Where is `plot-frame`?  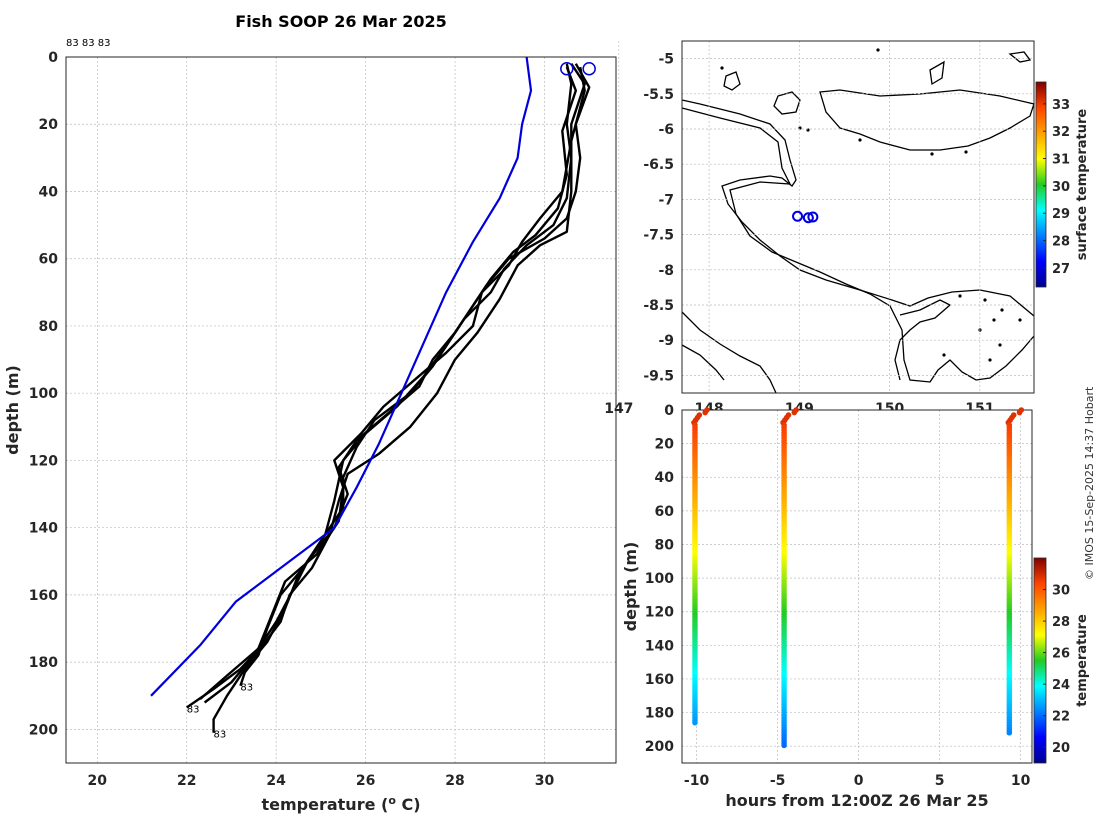
plot-frame is located at coordinates (857, 586).